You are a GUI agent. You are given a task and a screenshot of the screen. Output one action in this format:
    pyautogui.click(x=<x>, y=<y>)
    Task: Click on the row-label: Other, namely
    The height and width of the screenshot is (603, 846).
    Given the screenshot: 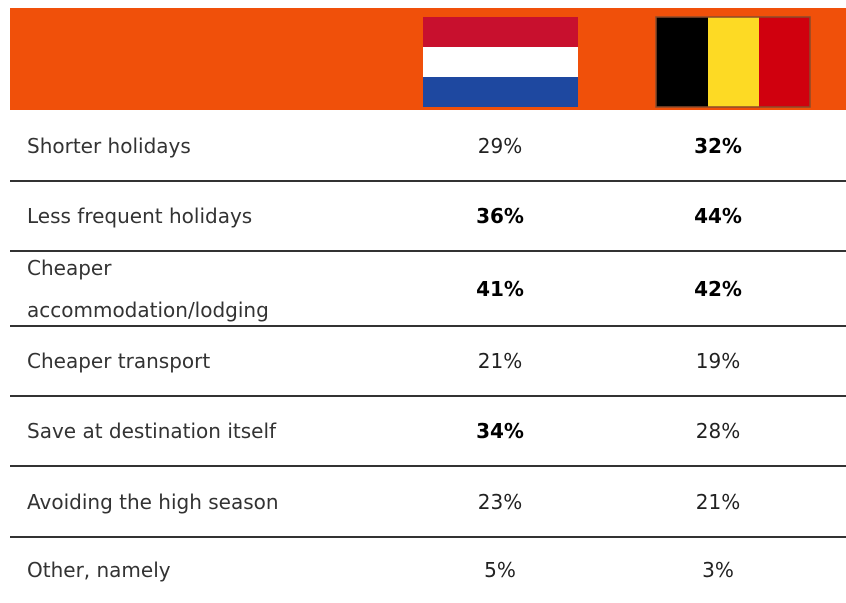 What is the action you would take?
    pyautogui.click(x=99, y=570)
    